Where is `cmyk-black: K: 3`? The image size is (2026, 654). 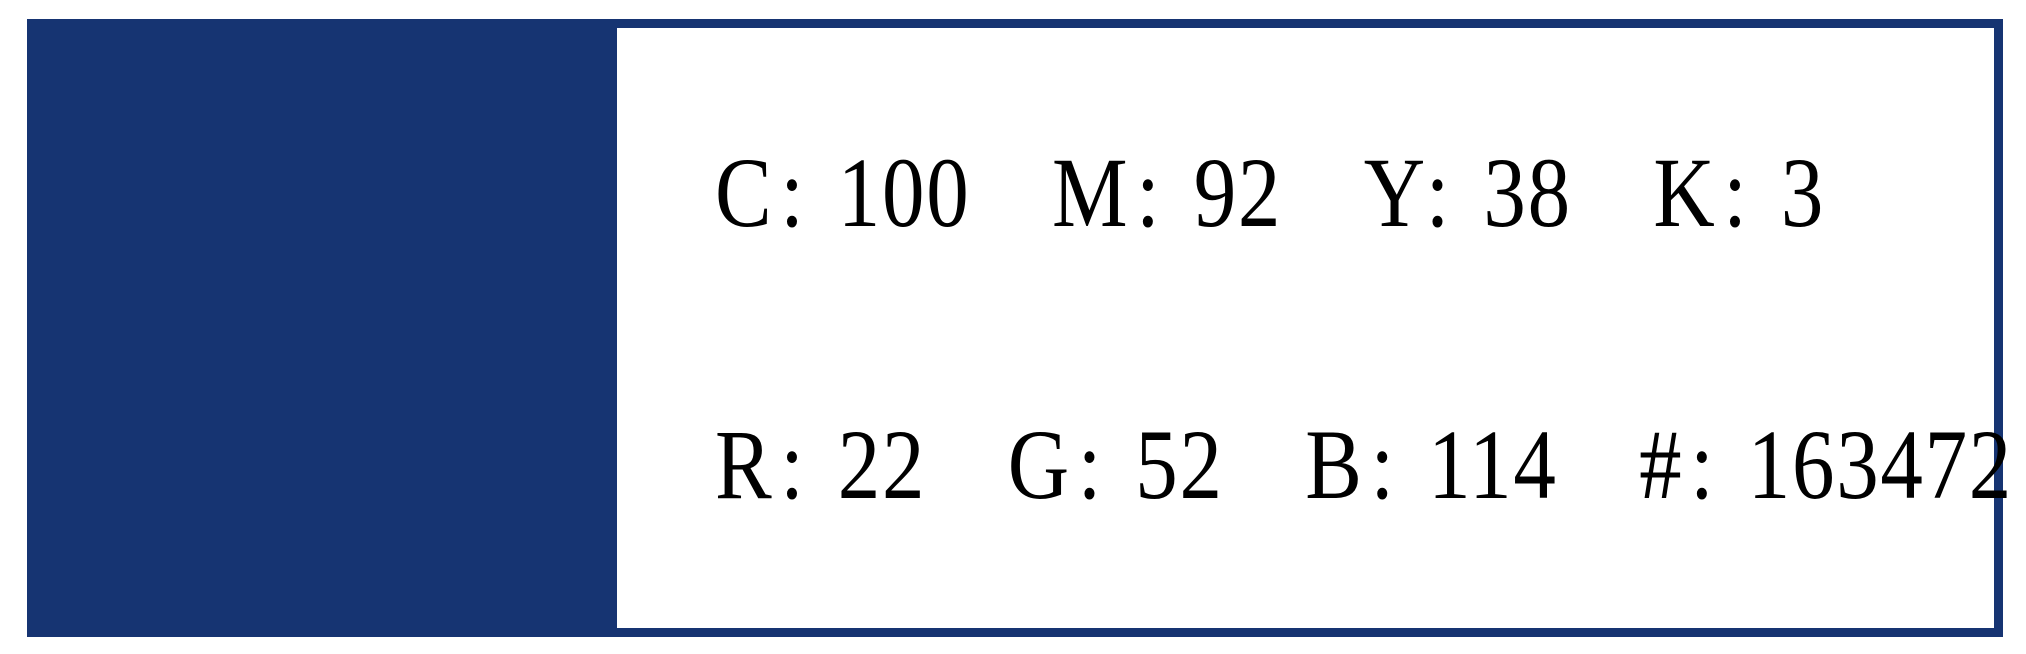
cmyk-black: K: 3 is located at coordinates (1739, 193).